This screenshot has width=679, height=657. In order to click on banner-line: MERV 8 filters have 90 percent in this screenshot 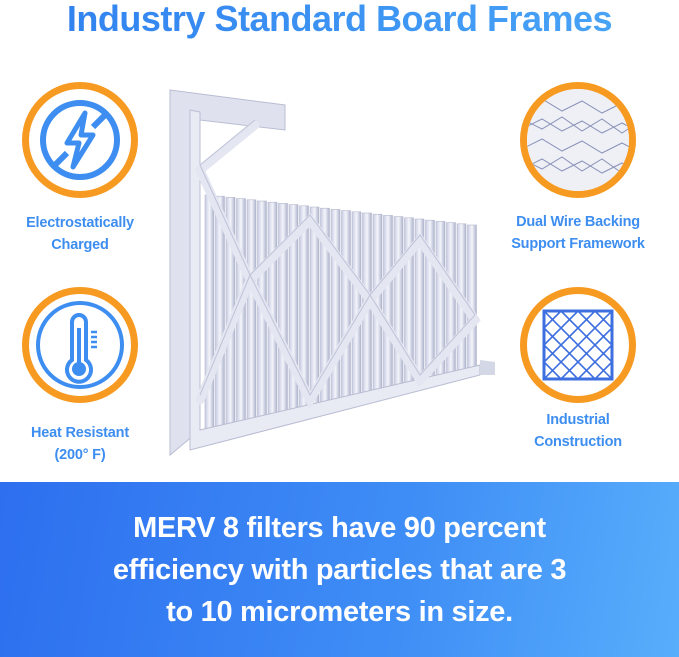, I will do `click(339, 528)`.